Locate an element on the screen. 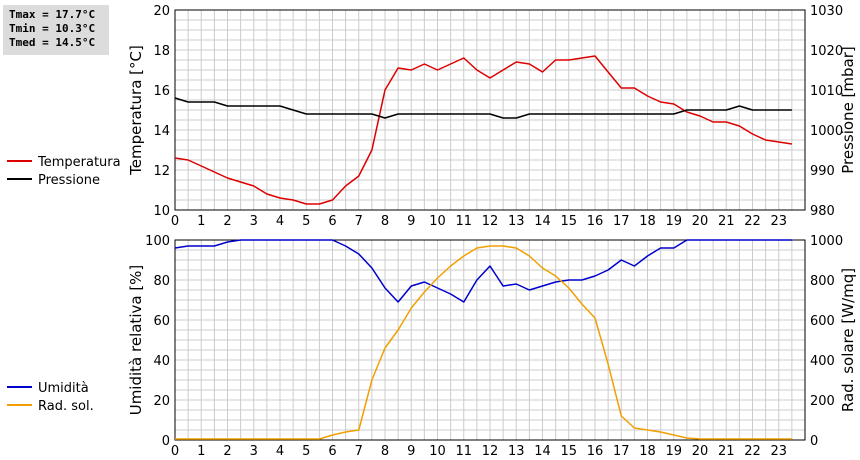  legend-label: Rad. sol. is located at coordinates (66, 406).